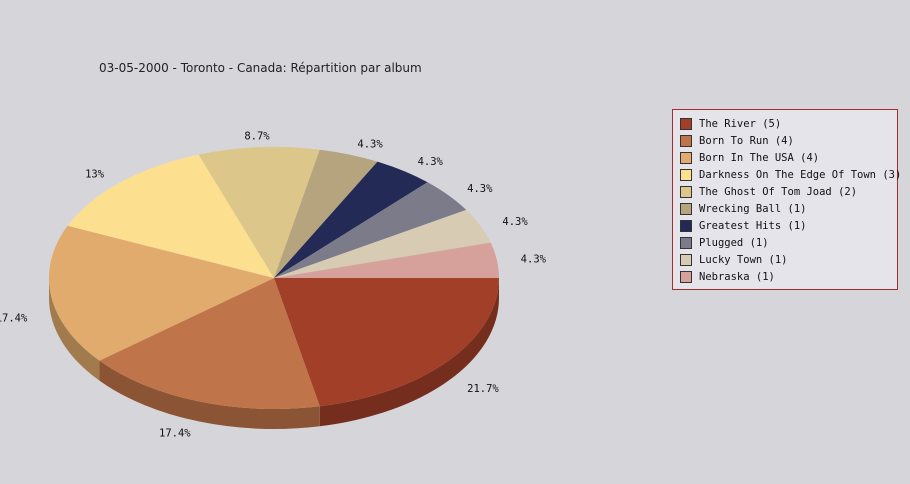  I want to click on legend-item: The River (5), so click(730, 123).